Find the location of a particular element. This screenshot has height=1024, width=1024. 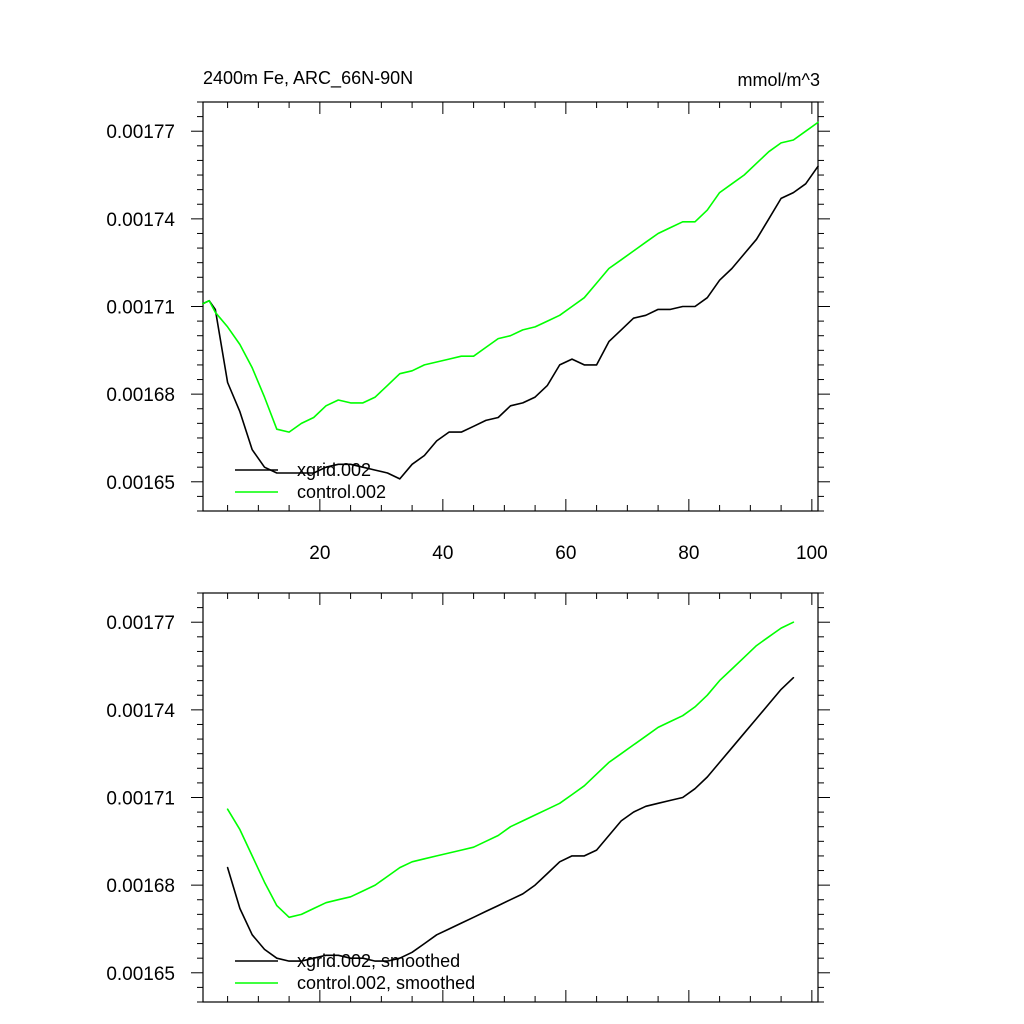

x-tick-label: 80 is located at coordinates (688, 553).